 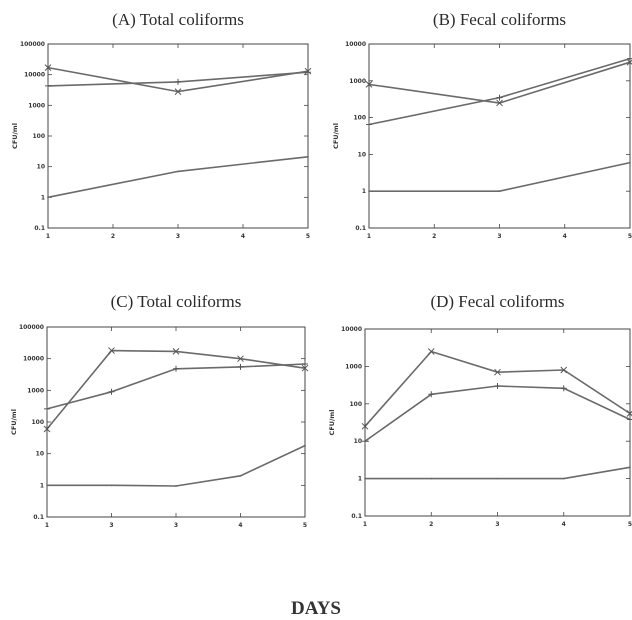 I want to click on panel-title: (D) Fecal coliforms, so click(x=497, y=301).